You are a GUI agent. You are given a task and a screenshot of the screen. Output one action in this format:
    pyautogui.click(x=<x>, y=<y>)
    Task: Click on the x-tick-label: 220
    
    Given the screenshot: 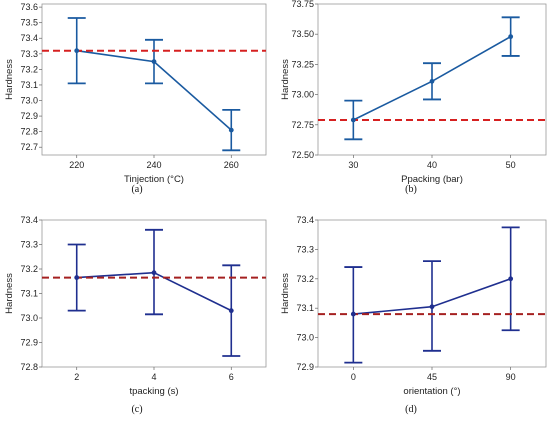 What is the action you would take?
    pyautogui.click(x=76, y=165)
    